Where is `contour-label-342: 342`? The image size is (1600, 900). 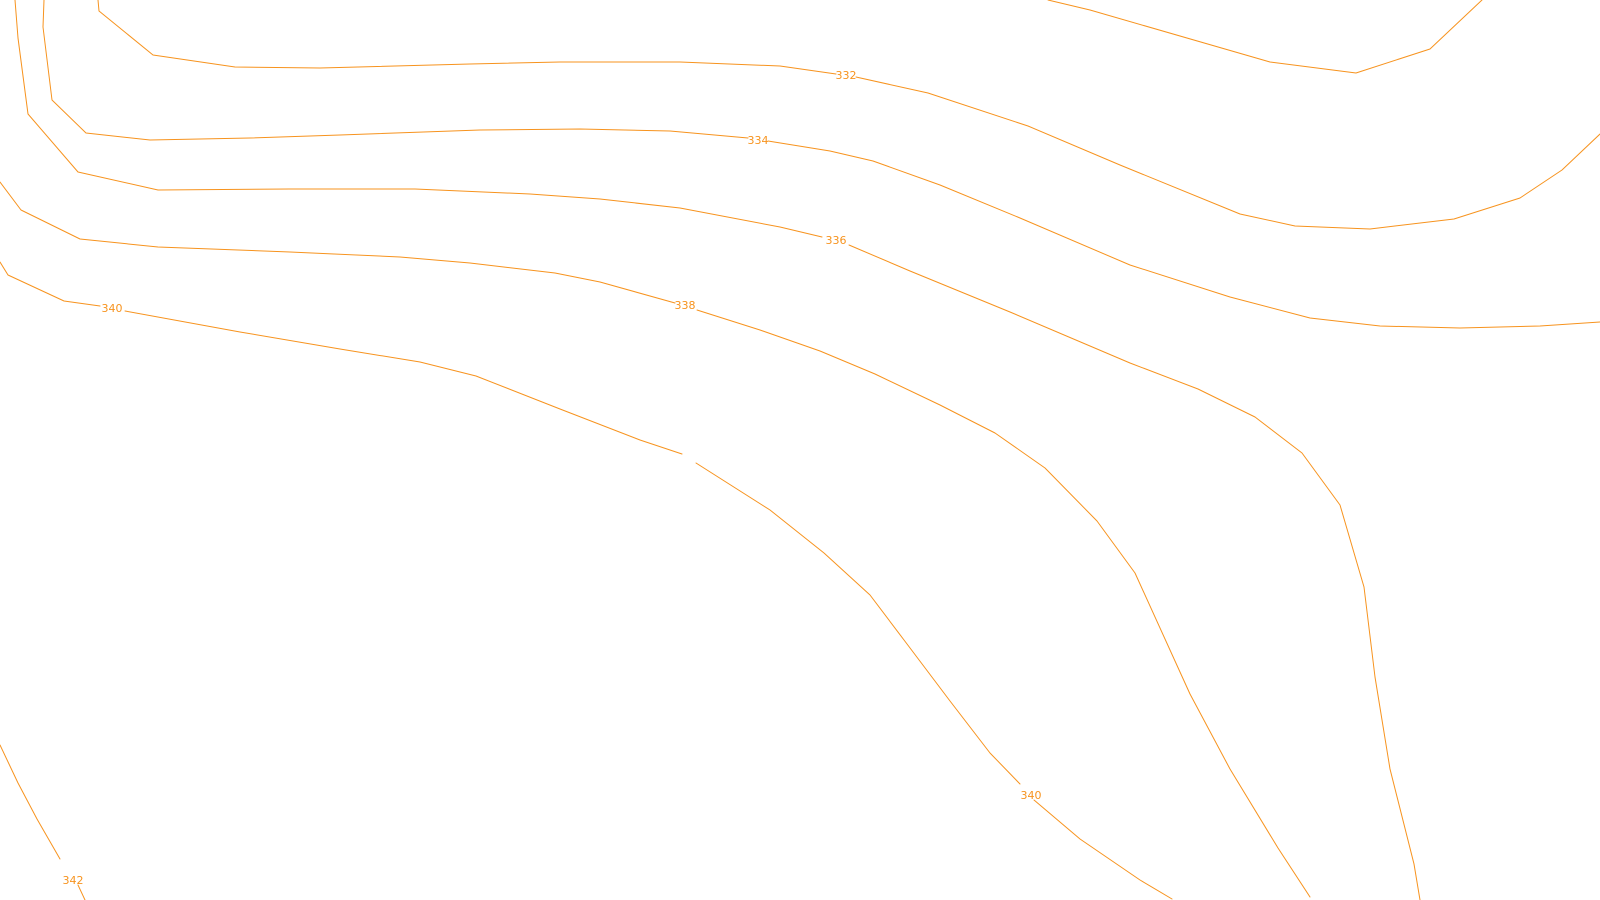
contour-label-342: 342 is located at coordinates (73, 880).